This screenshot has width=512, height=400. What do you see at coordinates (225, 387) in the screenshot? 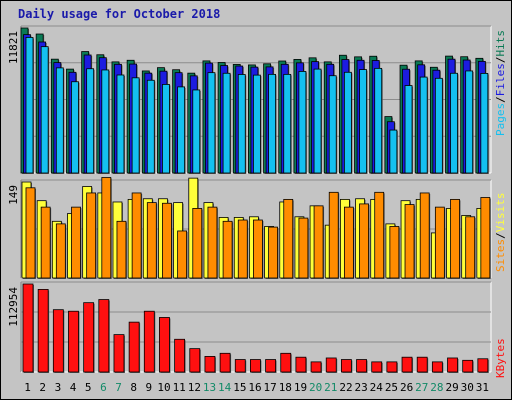
I see `x-tick-day-14: 14` at bounding box center [225, 387].